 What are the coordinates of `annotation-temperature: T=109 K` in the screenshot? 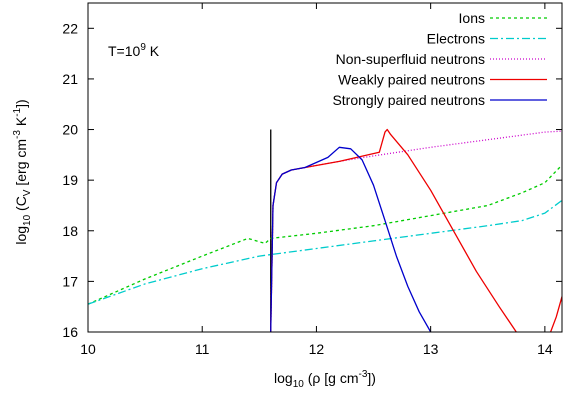 It's located at (134, 50).